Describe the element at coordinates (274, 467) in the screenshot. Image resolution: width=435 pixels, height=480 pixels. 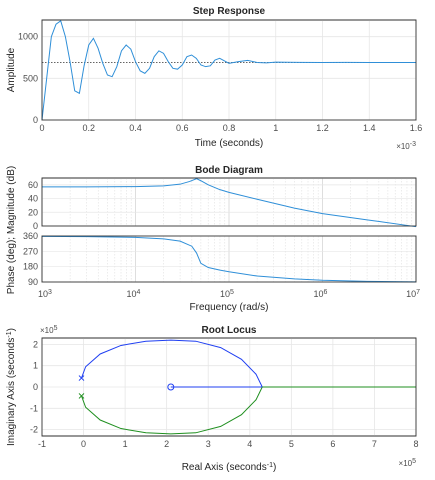
I see `rlocus-xlabel-part: )` at that location.